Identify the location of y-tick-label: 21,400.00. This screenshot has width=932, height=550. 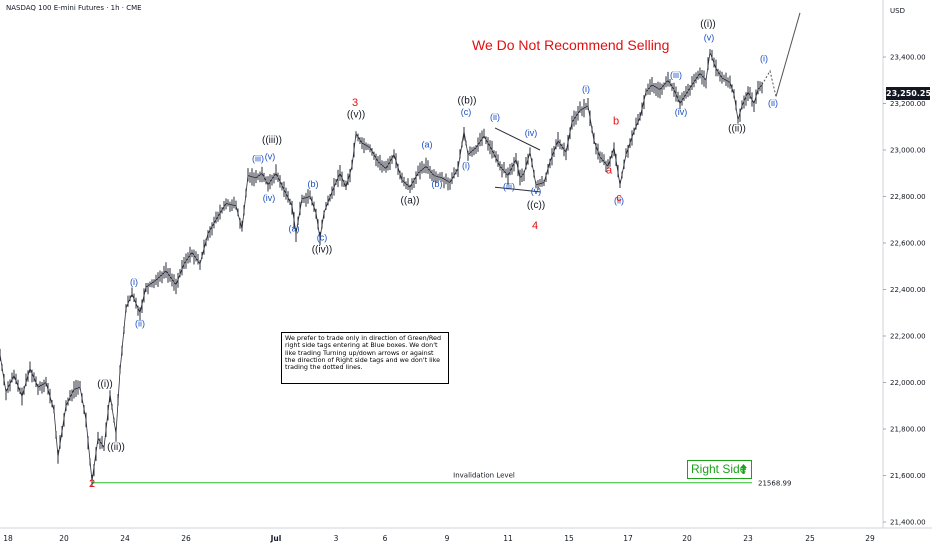
(908, 523).